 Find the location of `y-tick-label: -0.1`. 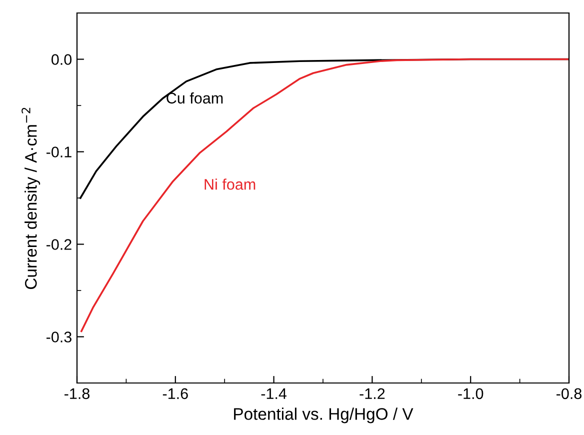

y-tick-label: -0.1 is located at coordinates (59, 152).